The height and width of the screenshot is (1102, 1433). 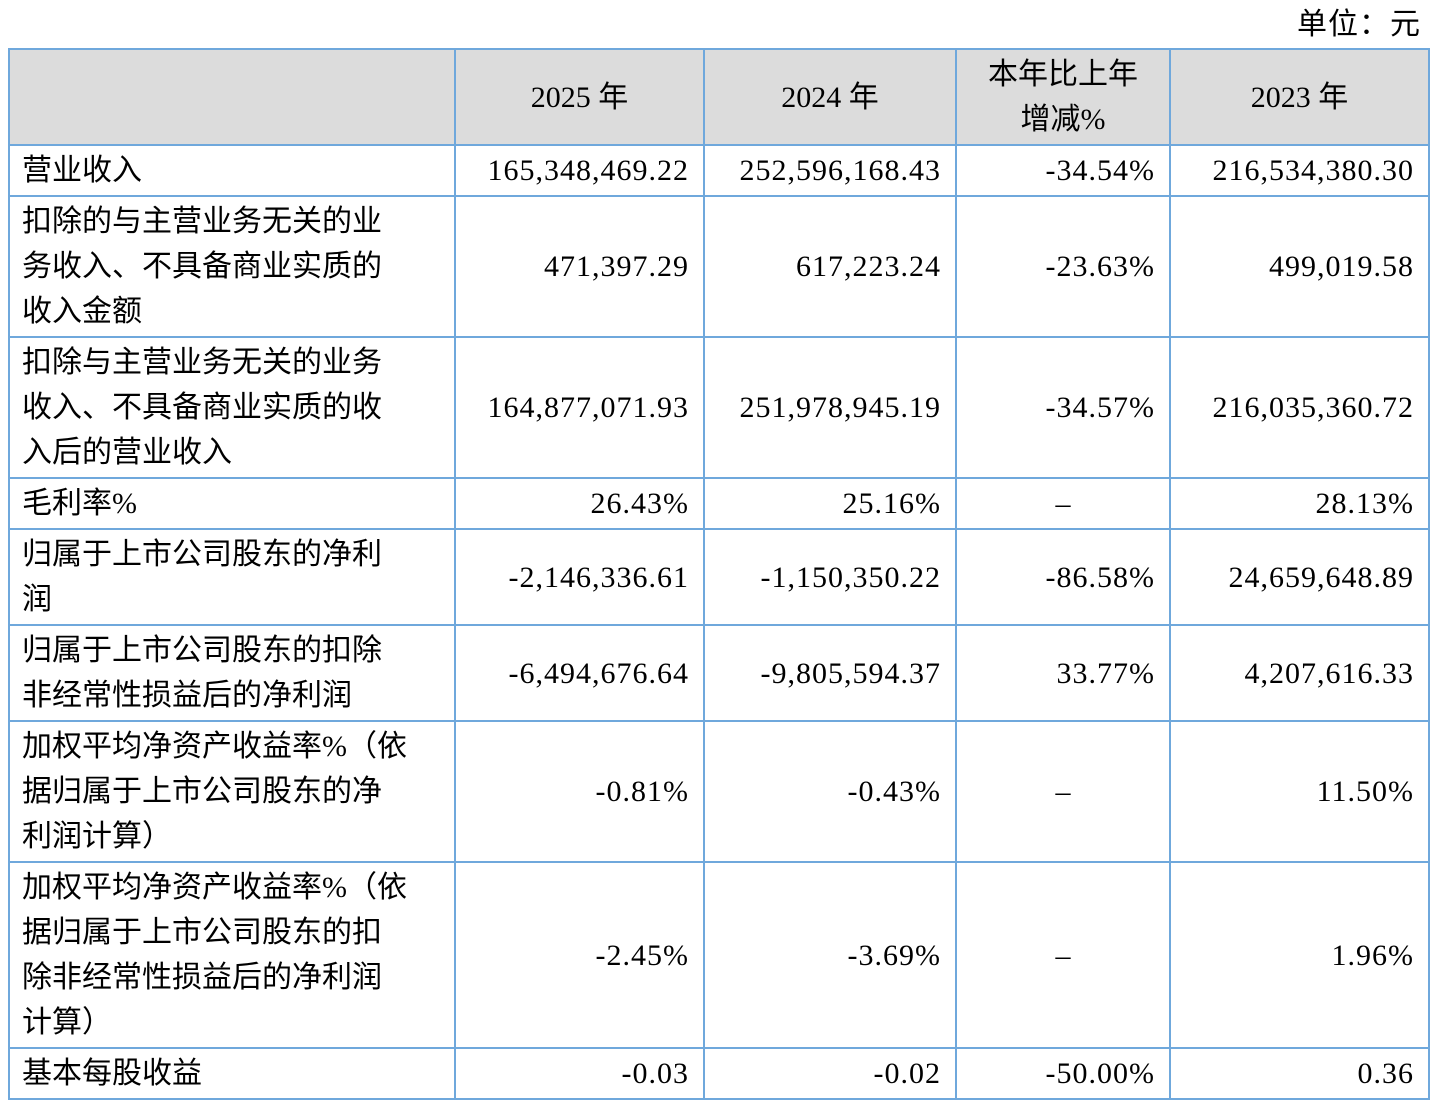 What do you see at coordinates (579, 673) in the screenshot?
I see `cell-2025: -6,494,676.64` at bounding box center [579, 673].